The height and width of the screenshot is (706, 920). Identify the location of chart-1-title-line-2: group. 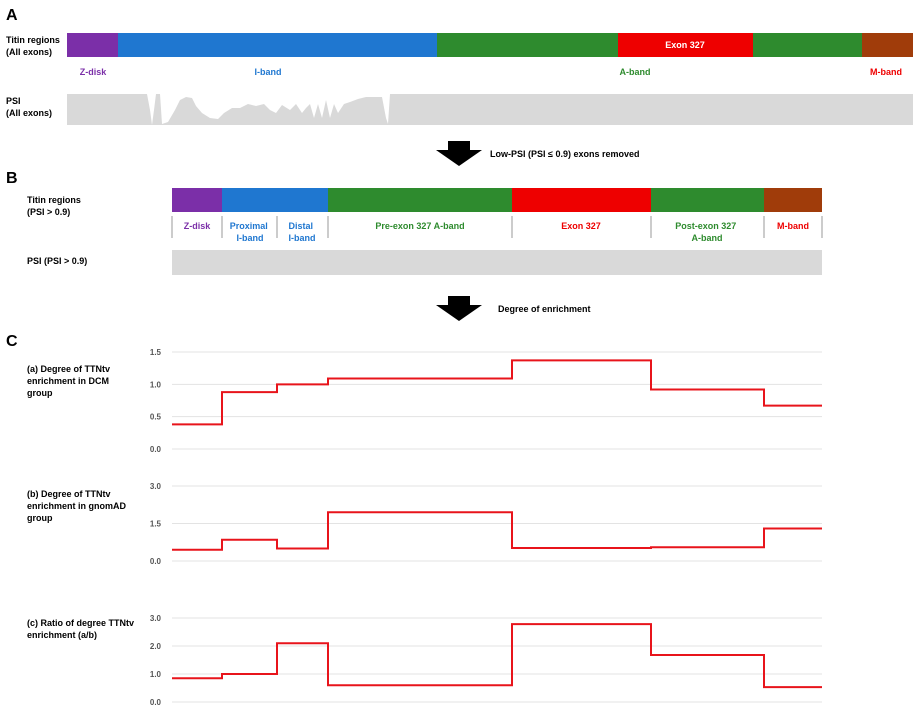
(40, 518).